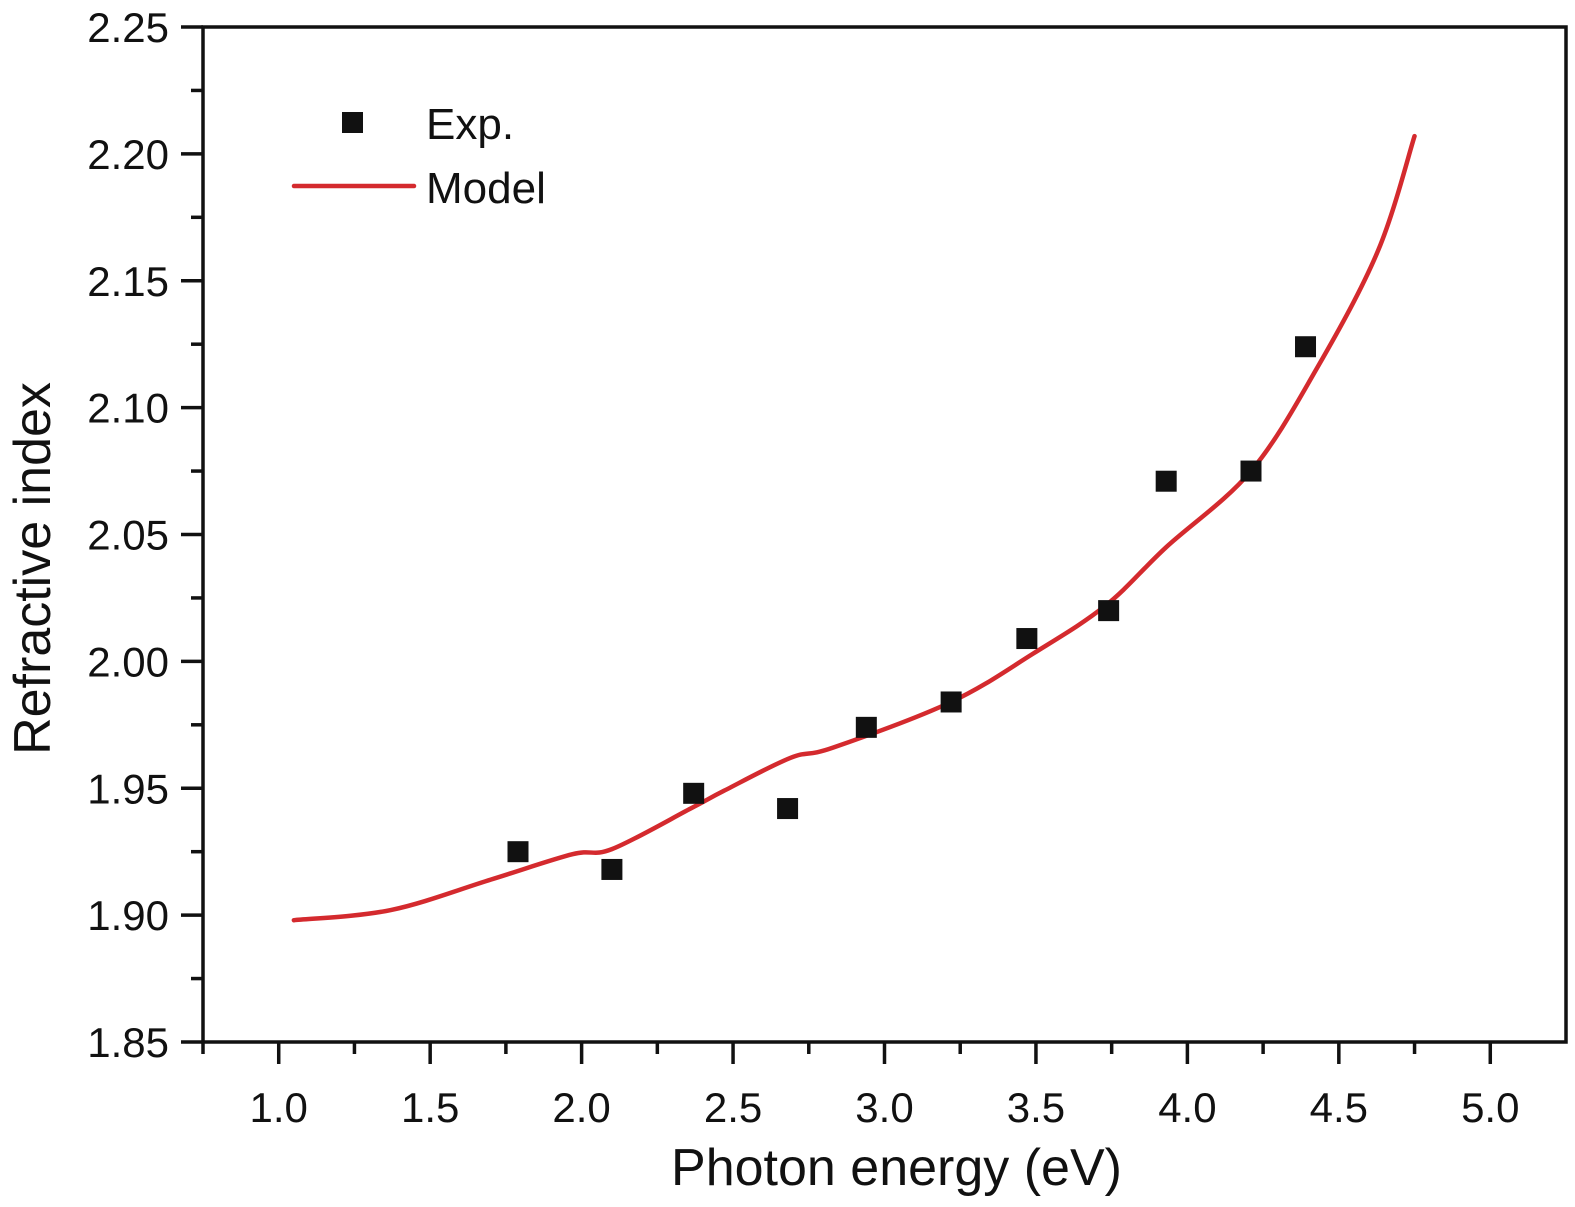 The width and height of the screenshot is (1575, 1207). Describe the element at coordinates (430, 1107) in the screenshot. I see `x-tick-label: 1.5` at that location.